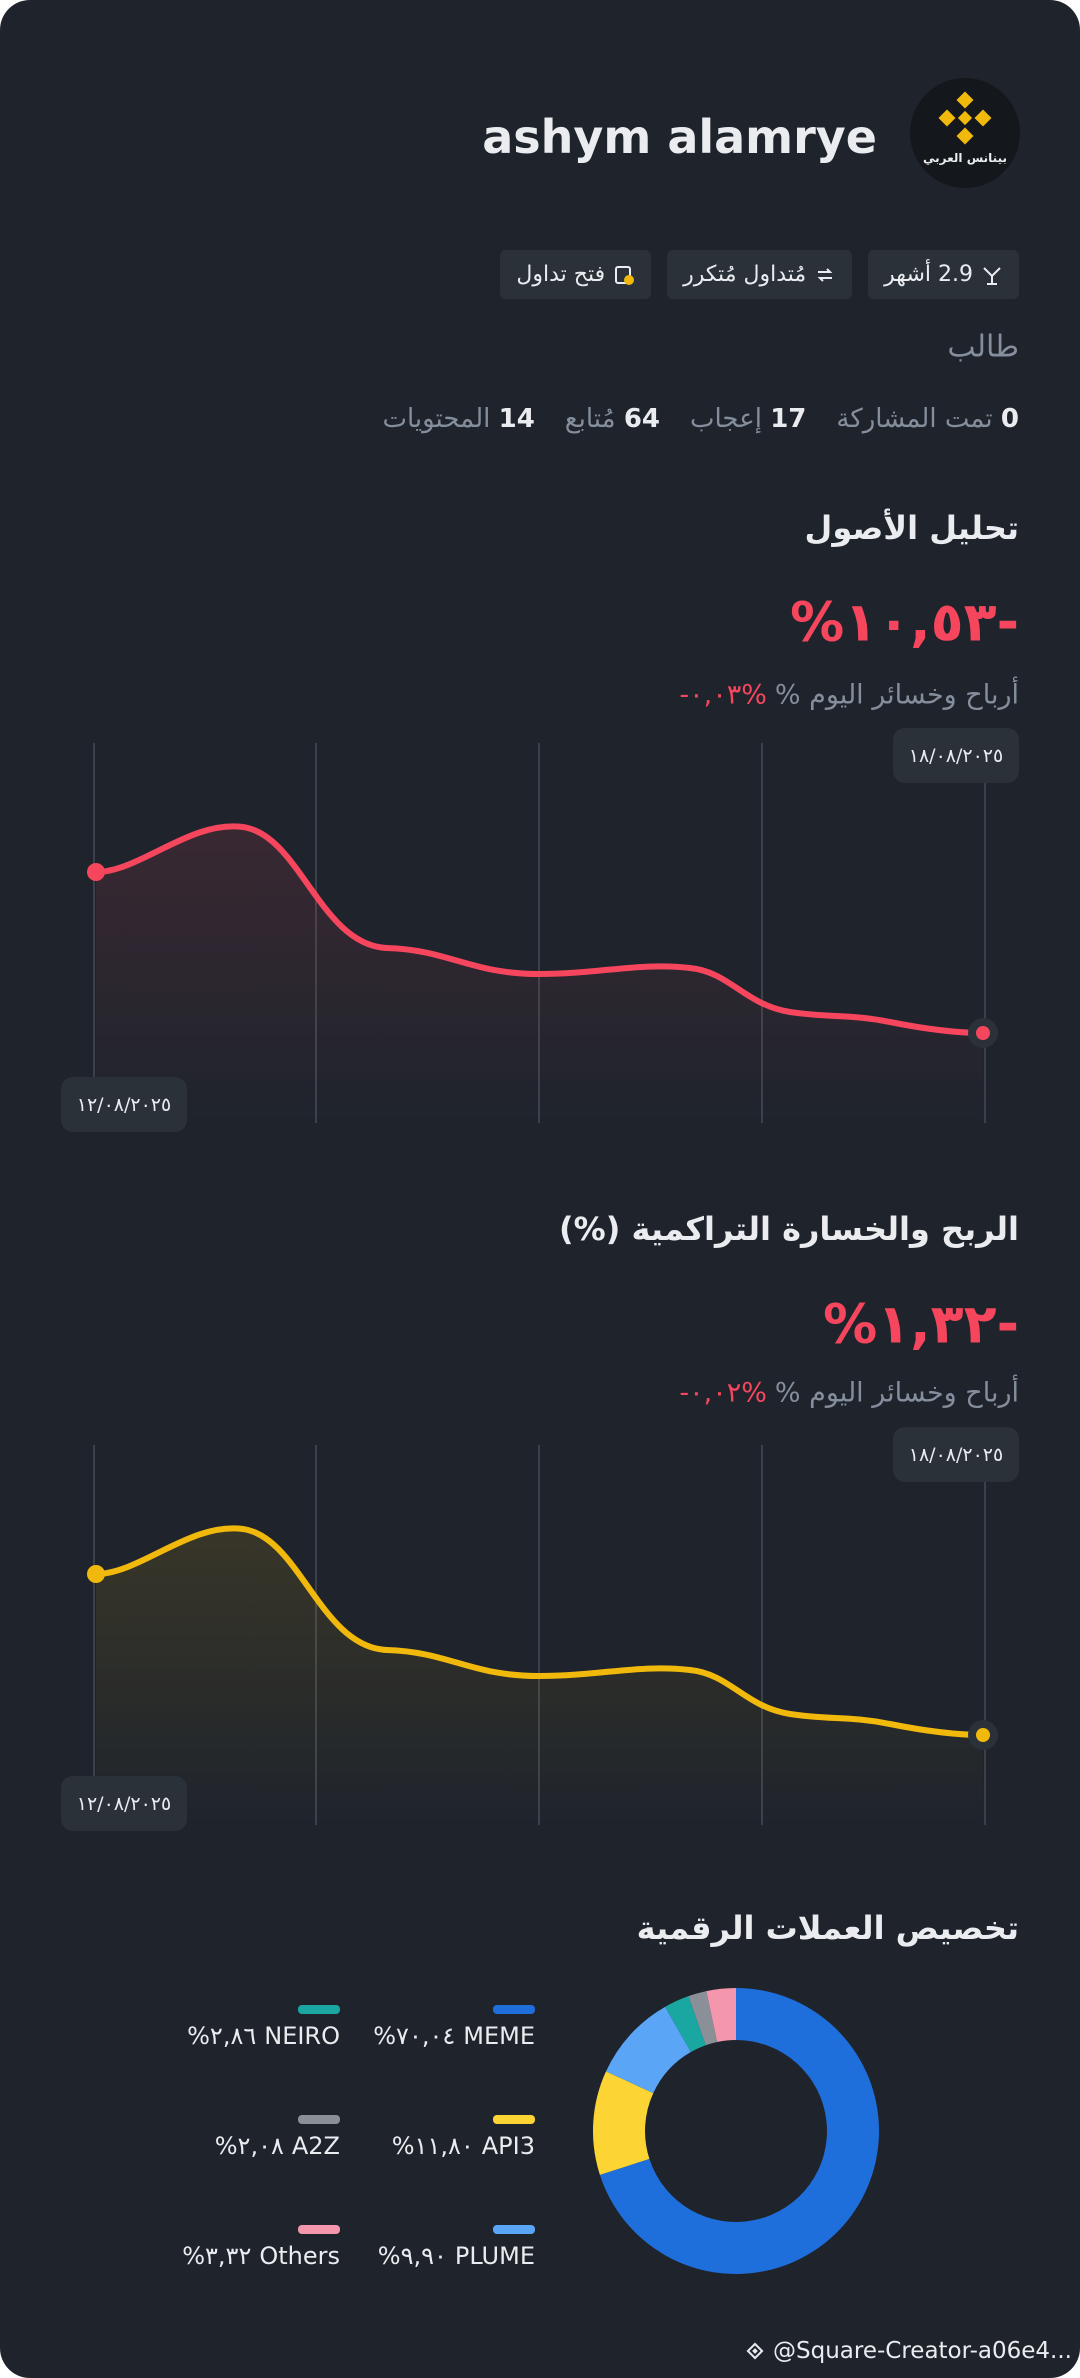 This screenshot has height=2378, width=1080. What do you see at coordinates (222, 2036) in the screenshot?
I see `legend-value: %٢,٨٦` at bounding box center [222, 2036].